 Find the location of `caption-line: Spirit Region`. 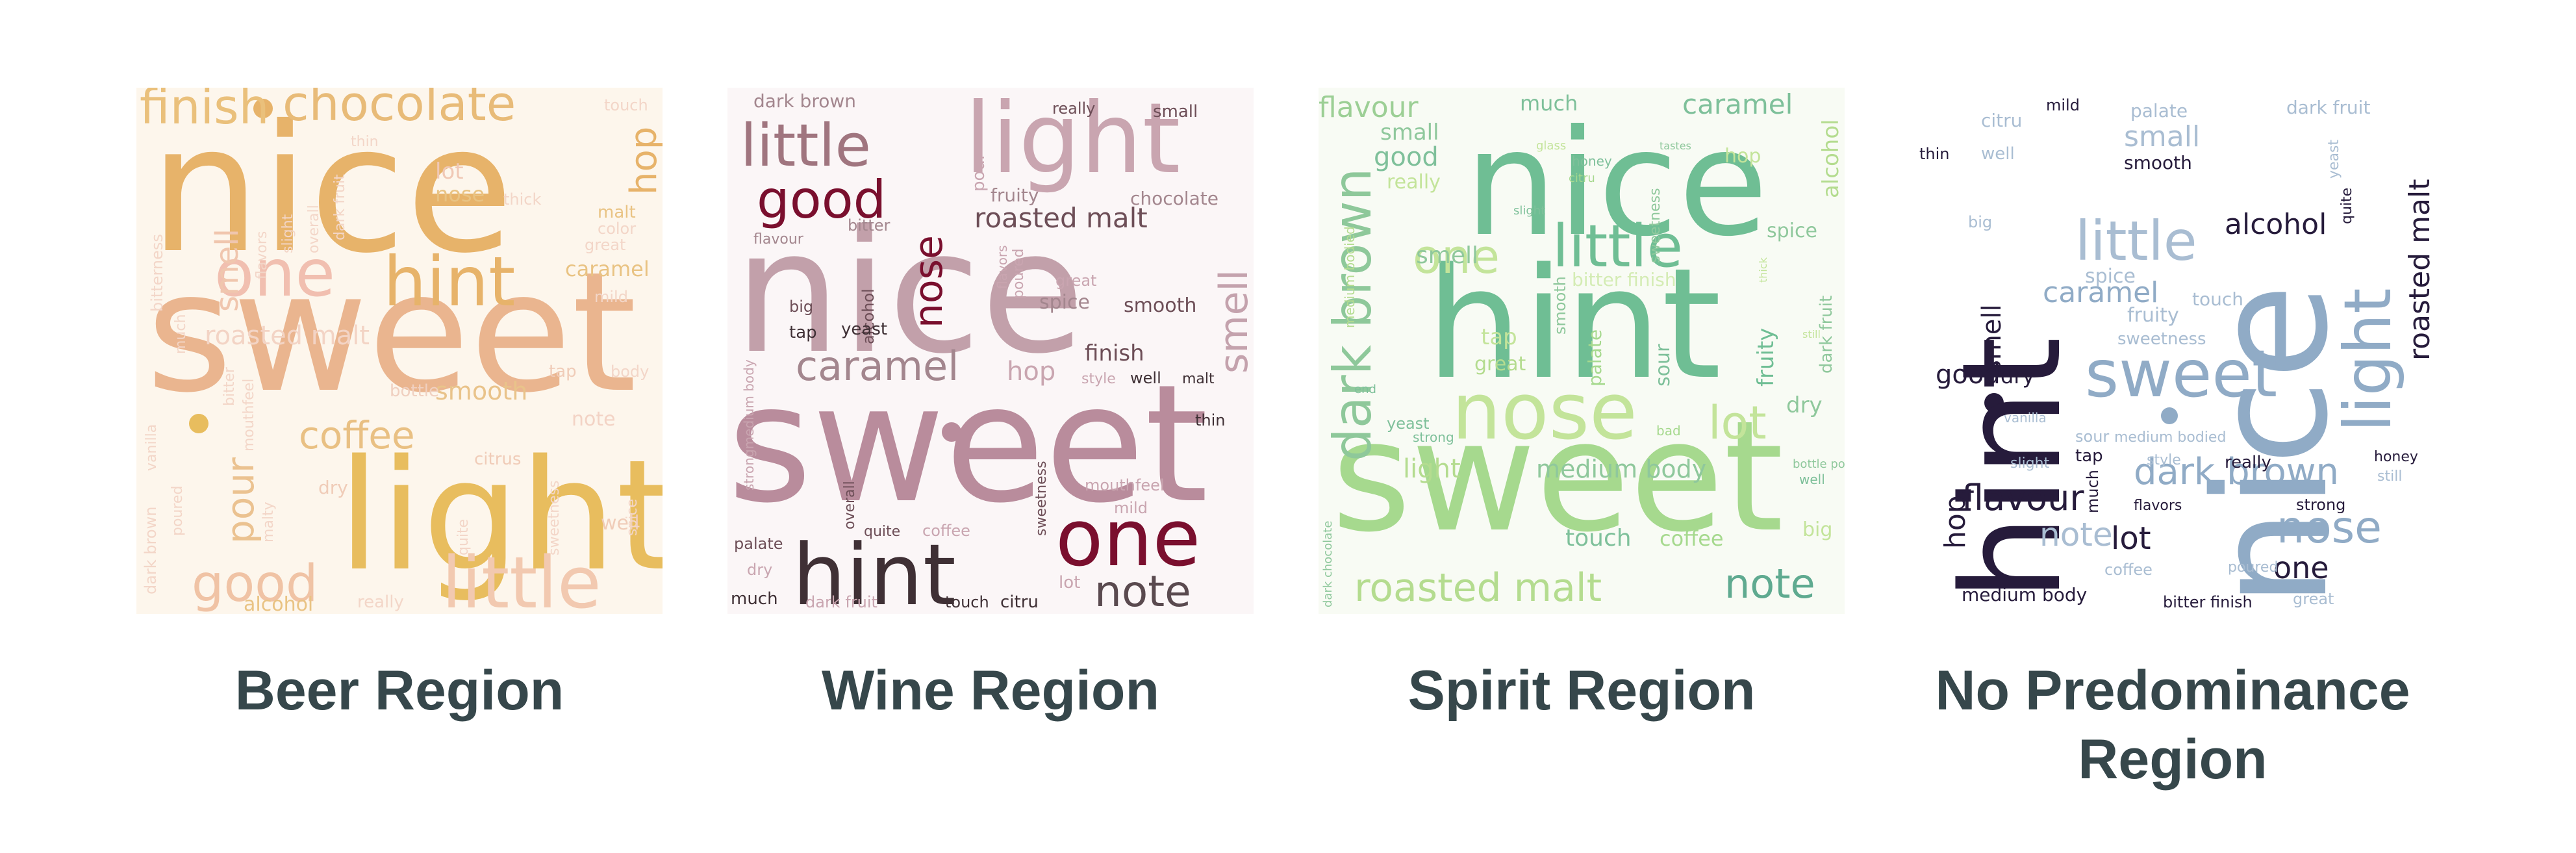

caption-line: Spirit Region is located at coordinates (1582, 690).